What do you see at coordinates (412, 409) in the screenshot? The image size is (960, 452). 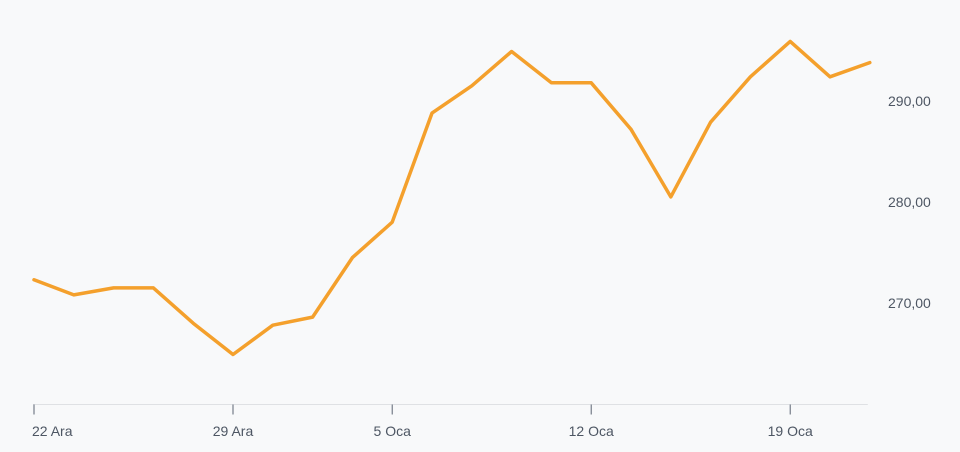 I see `x-axis-ticks` at bounding box center [412, 409].